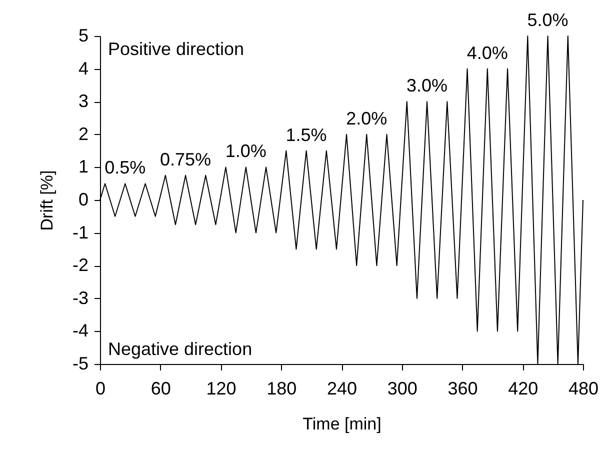 The width and height of the screenshot is (613, 458). Describe the element at coordinates (83, 36) in the screenshot. I see `y-tick-label: 5` at that location.